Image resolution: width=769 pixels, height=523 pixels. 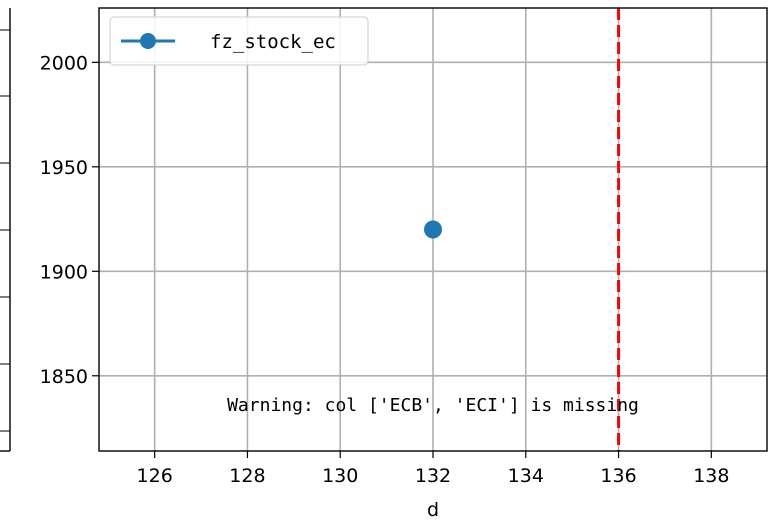 I want to click on legend: fz_stock_ec, so click(x=239, y=41).